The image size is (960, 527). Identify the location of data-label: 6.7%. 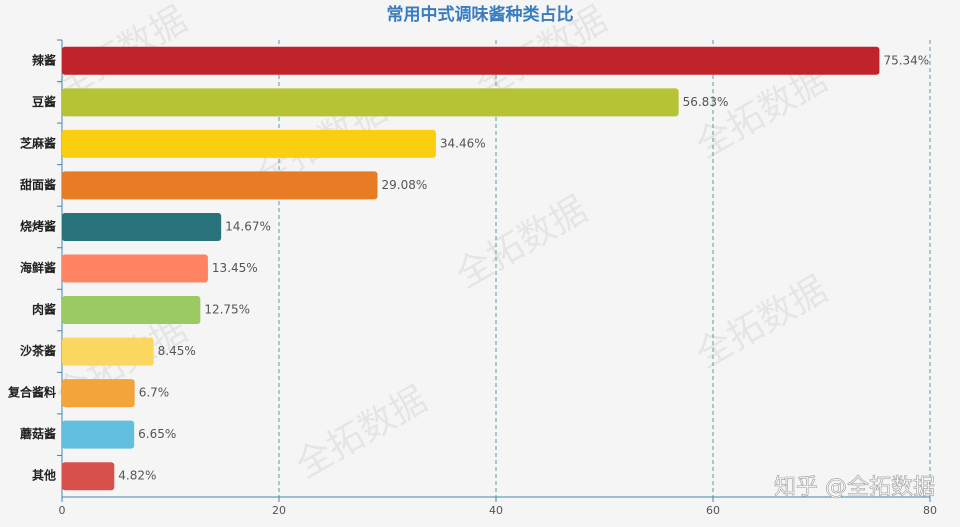
(154, 393).